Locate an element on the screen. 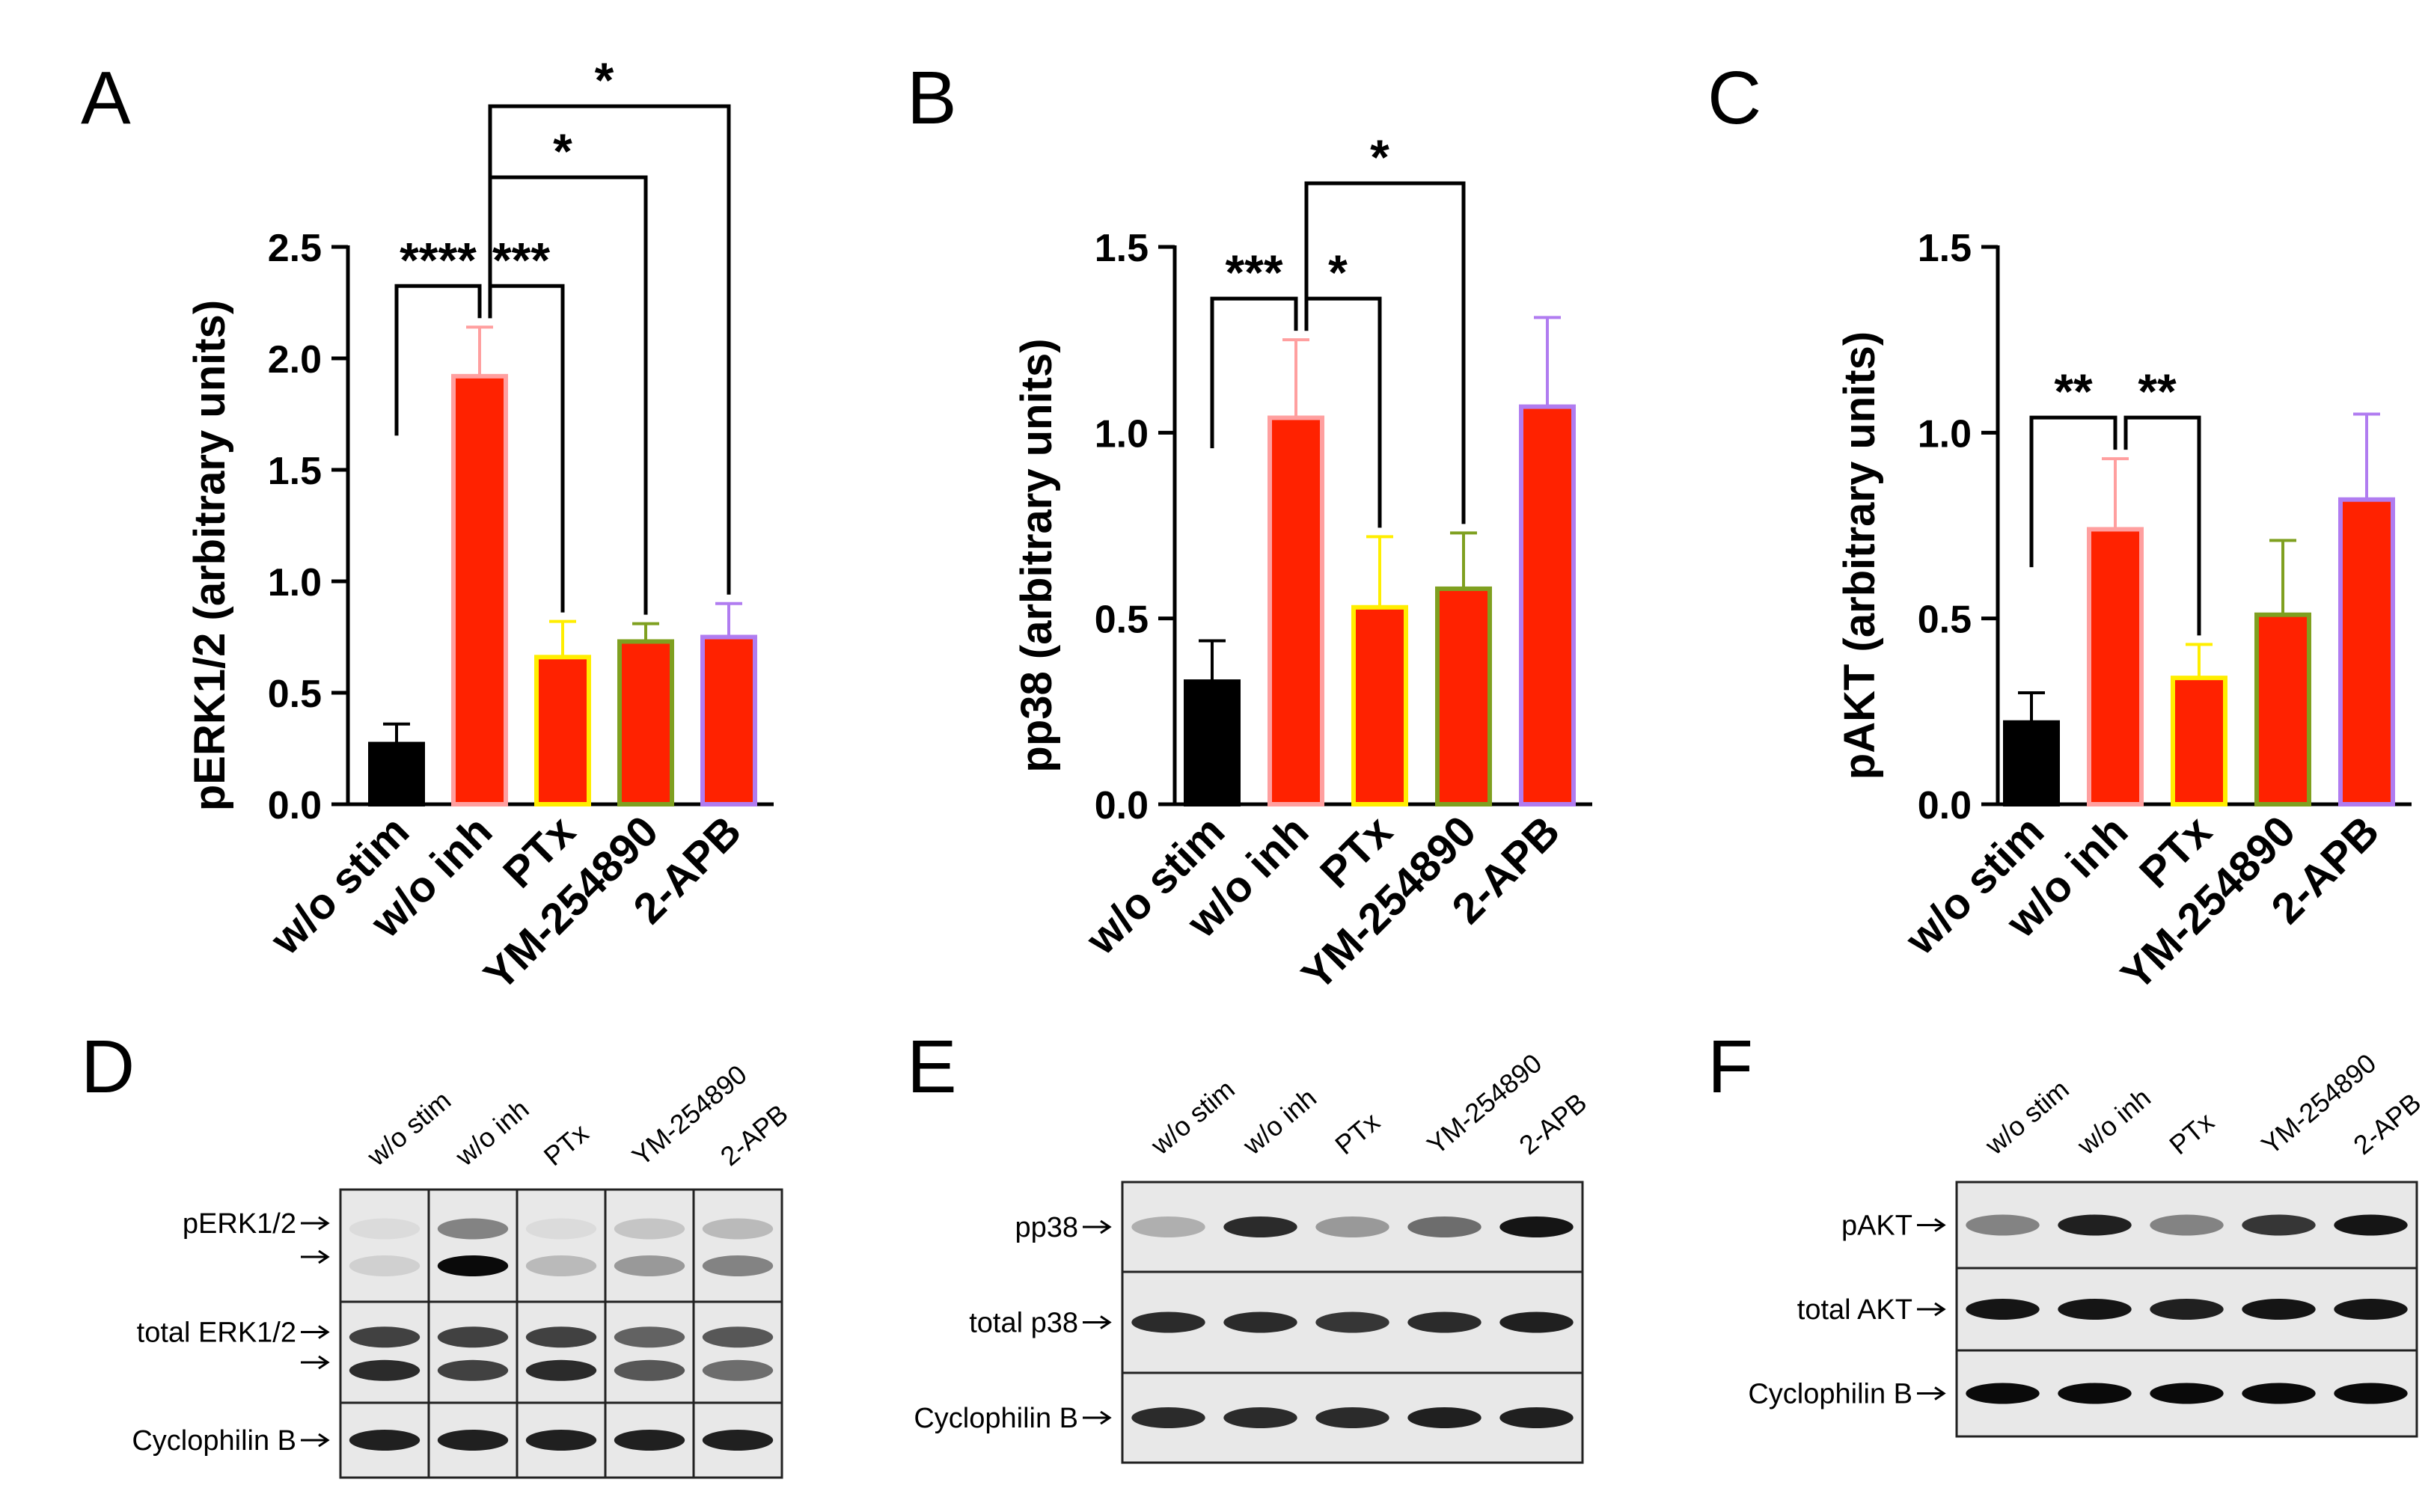 The width and height of the screenshot is (2434, 1512). row-label: pERK1/2 is located at coordinates (239, 1224).